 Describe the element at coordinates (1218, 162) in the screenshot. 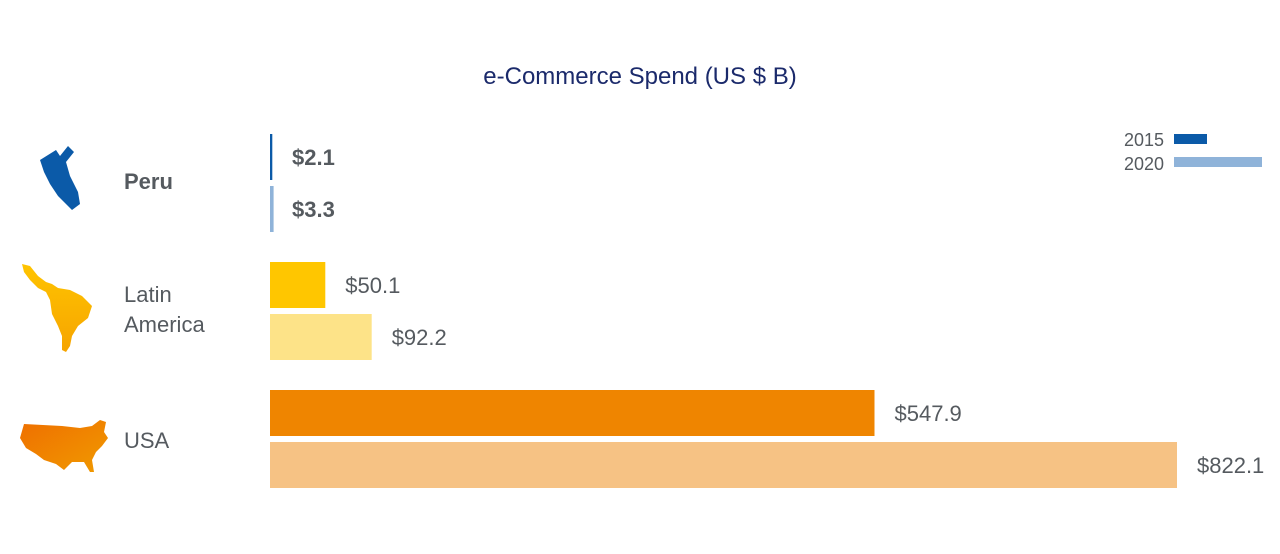

I see `legend-swatch-2020` at that location.